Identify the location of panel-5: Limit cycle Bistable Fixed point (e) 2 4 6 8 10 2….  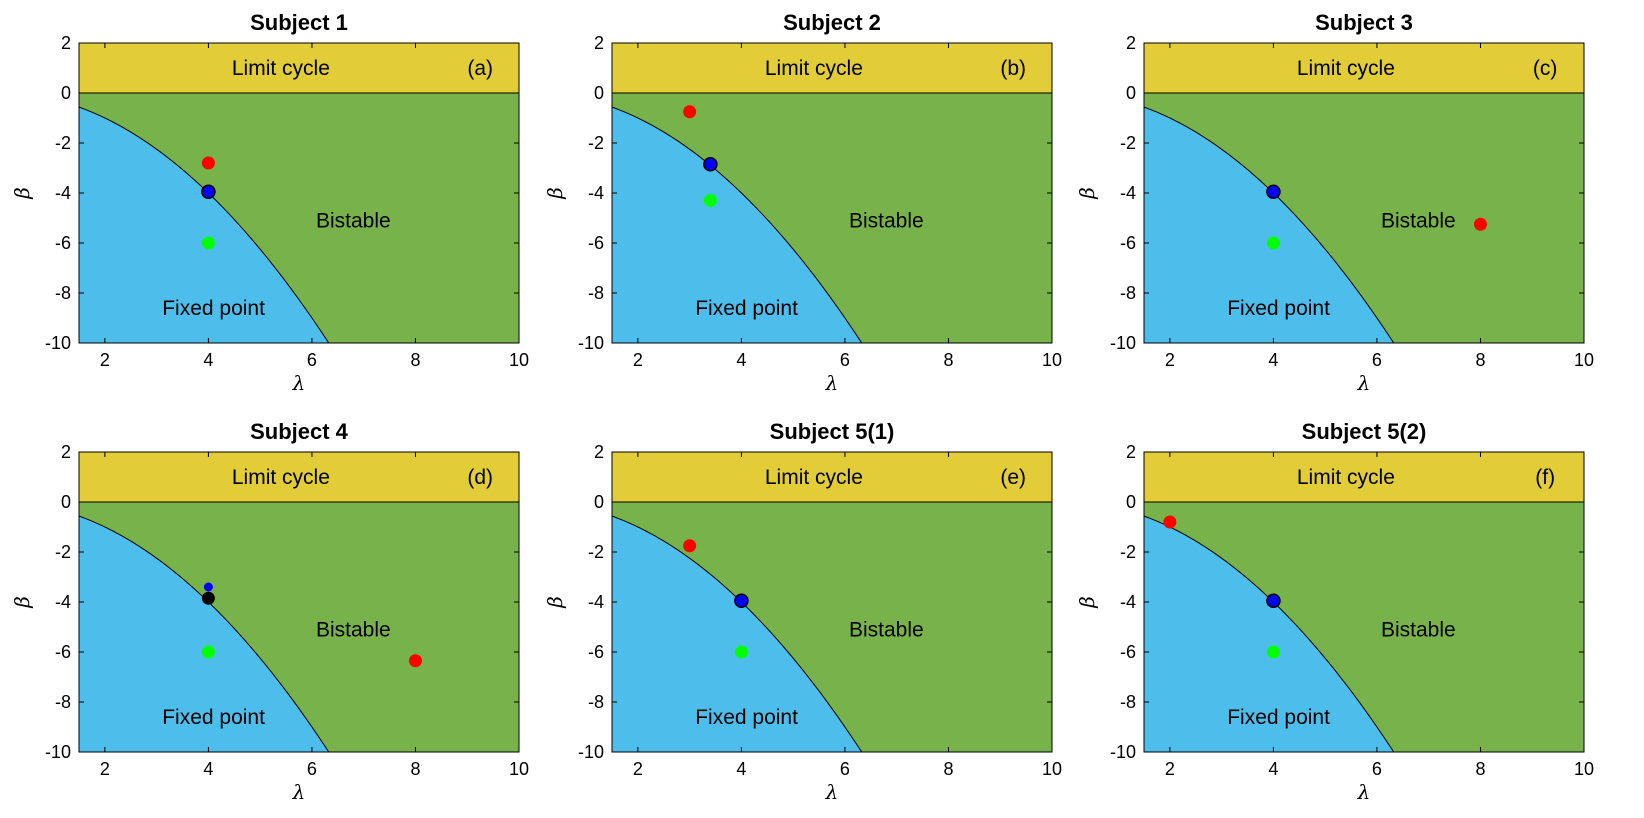
(802, 611).